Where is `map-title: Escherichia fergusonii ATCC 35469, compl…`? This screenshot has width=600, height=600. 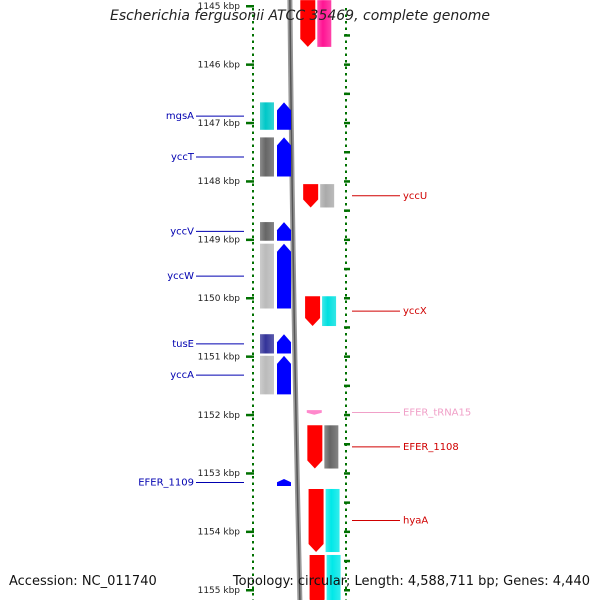
map-title: Escherichia fergusonii ATCC 35469, compl… is located at coordinates (300, 16).